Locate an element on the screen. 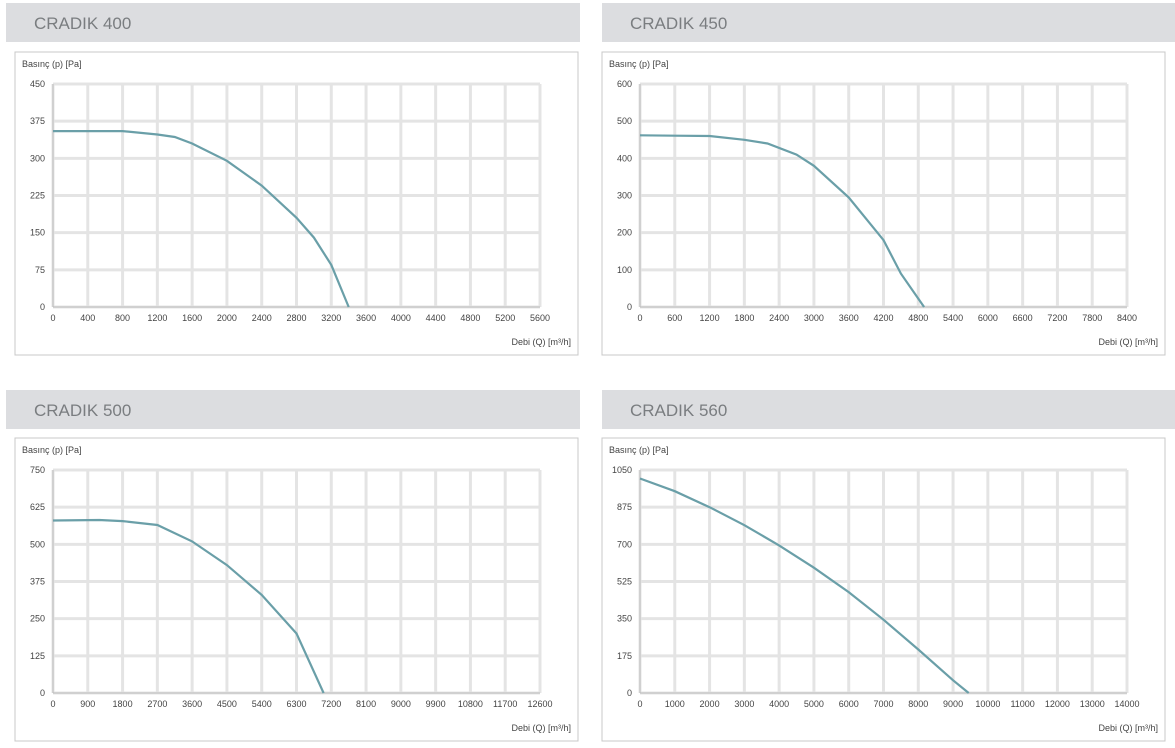  x-tick-label: 2800 is located at coordinates (296, 318).